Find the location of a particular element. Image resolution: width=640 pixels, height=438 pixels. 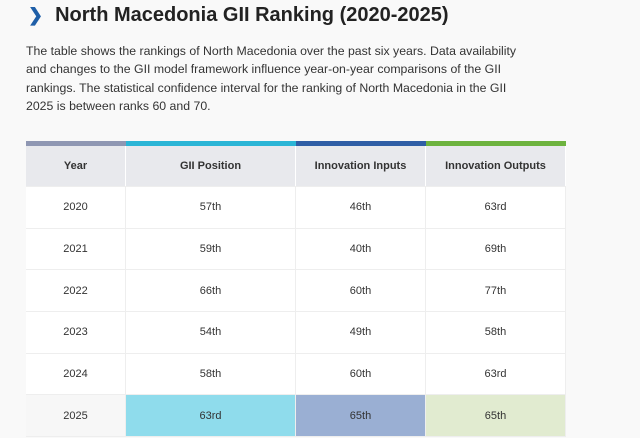

header-innovation-outputs: Innovation Outputs is located at coordinates (496, 166).